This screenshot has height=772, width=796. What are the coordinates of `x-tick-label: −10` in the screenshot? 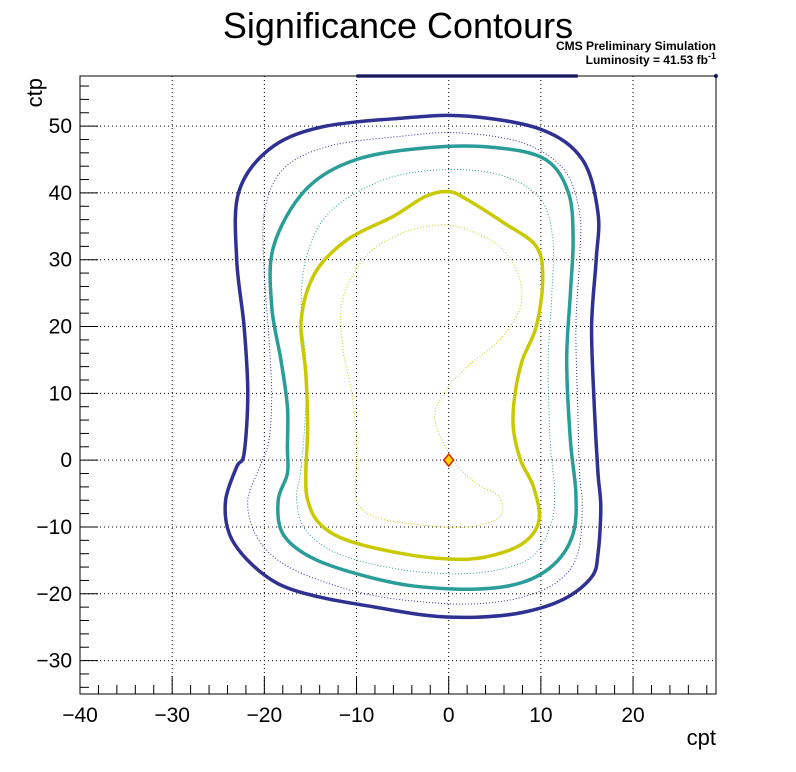 It's located at (357, 715).